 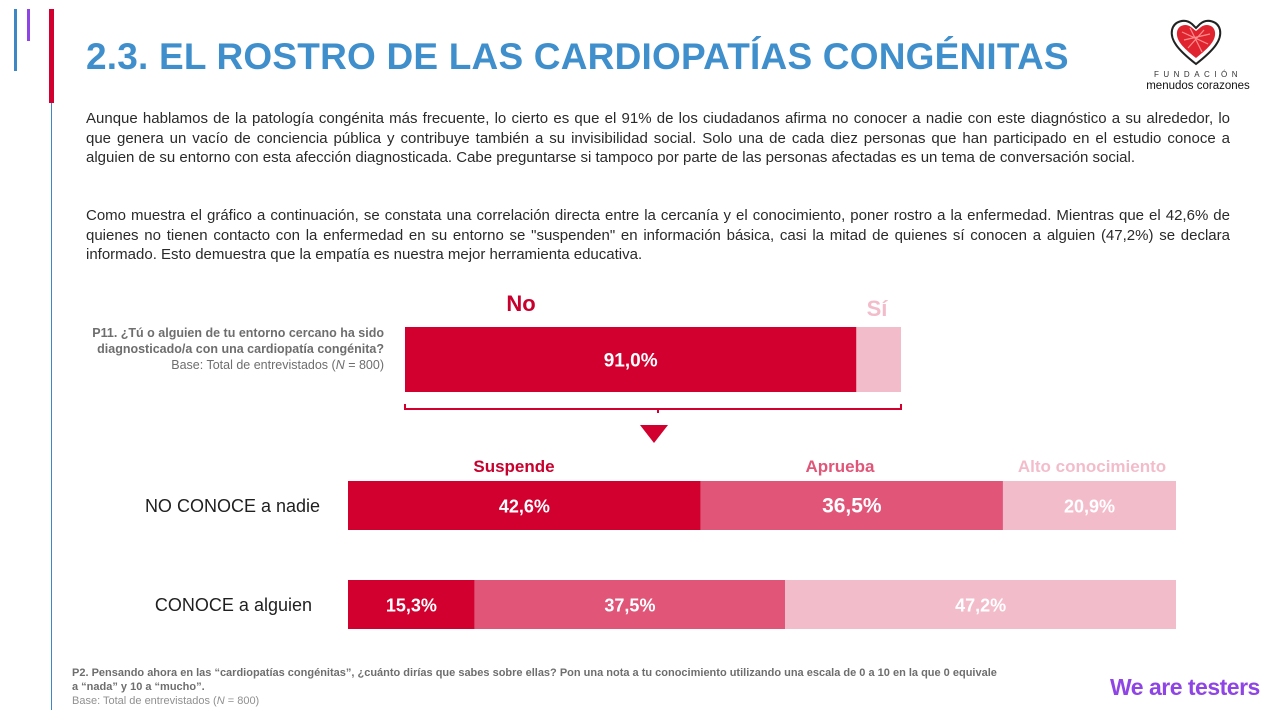 I want to click on bracket-line, so click(x=653, y=408).